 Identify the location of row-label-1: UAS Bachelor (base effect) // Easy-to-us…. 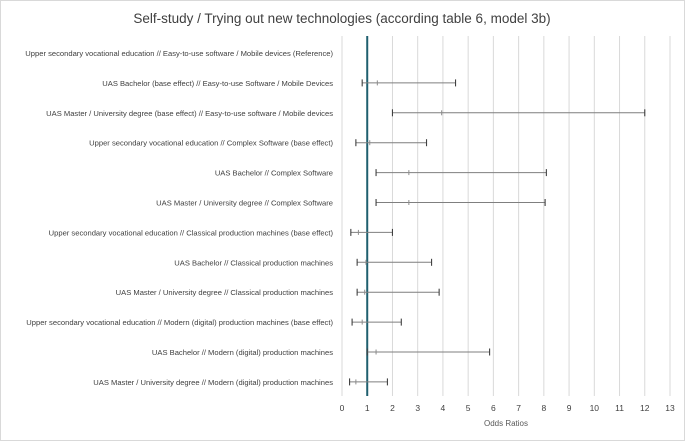
(217, 83).